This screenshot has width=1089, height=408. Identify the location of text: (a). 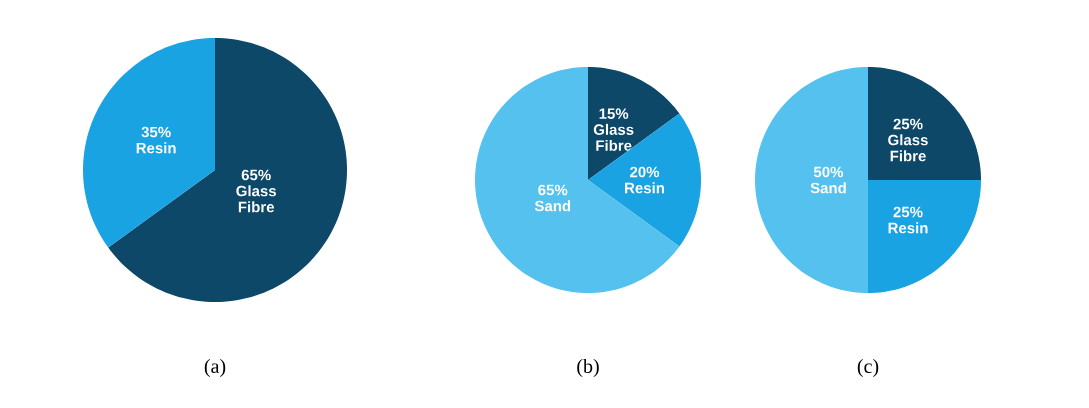
(215, 368).